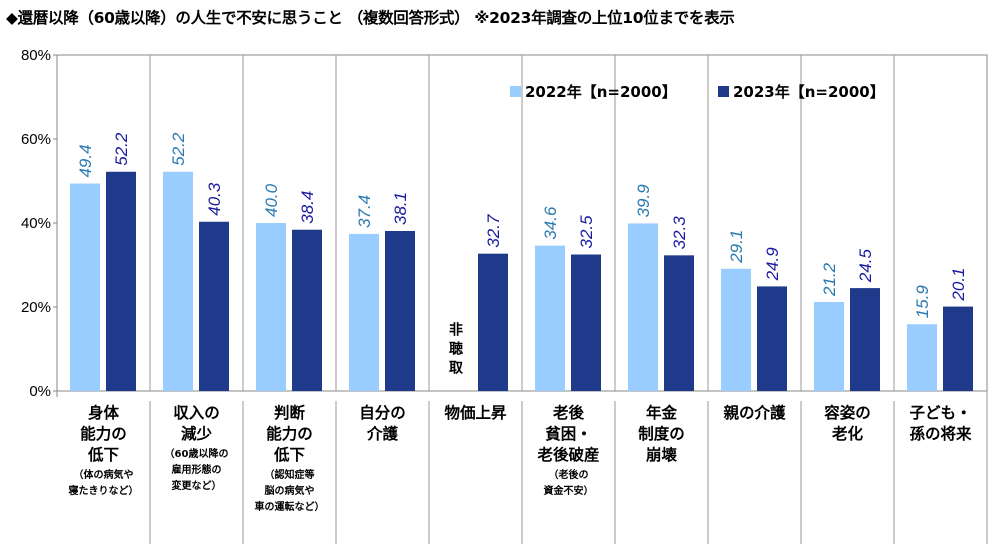 The image size is (1000, 544). I want to click on category-label: 貧困・, so click(568, 433).